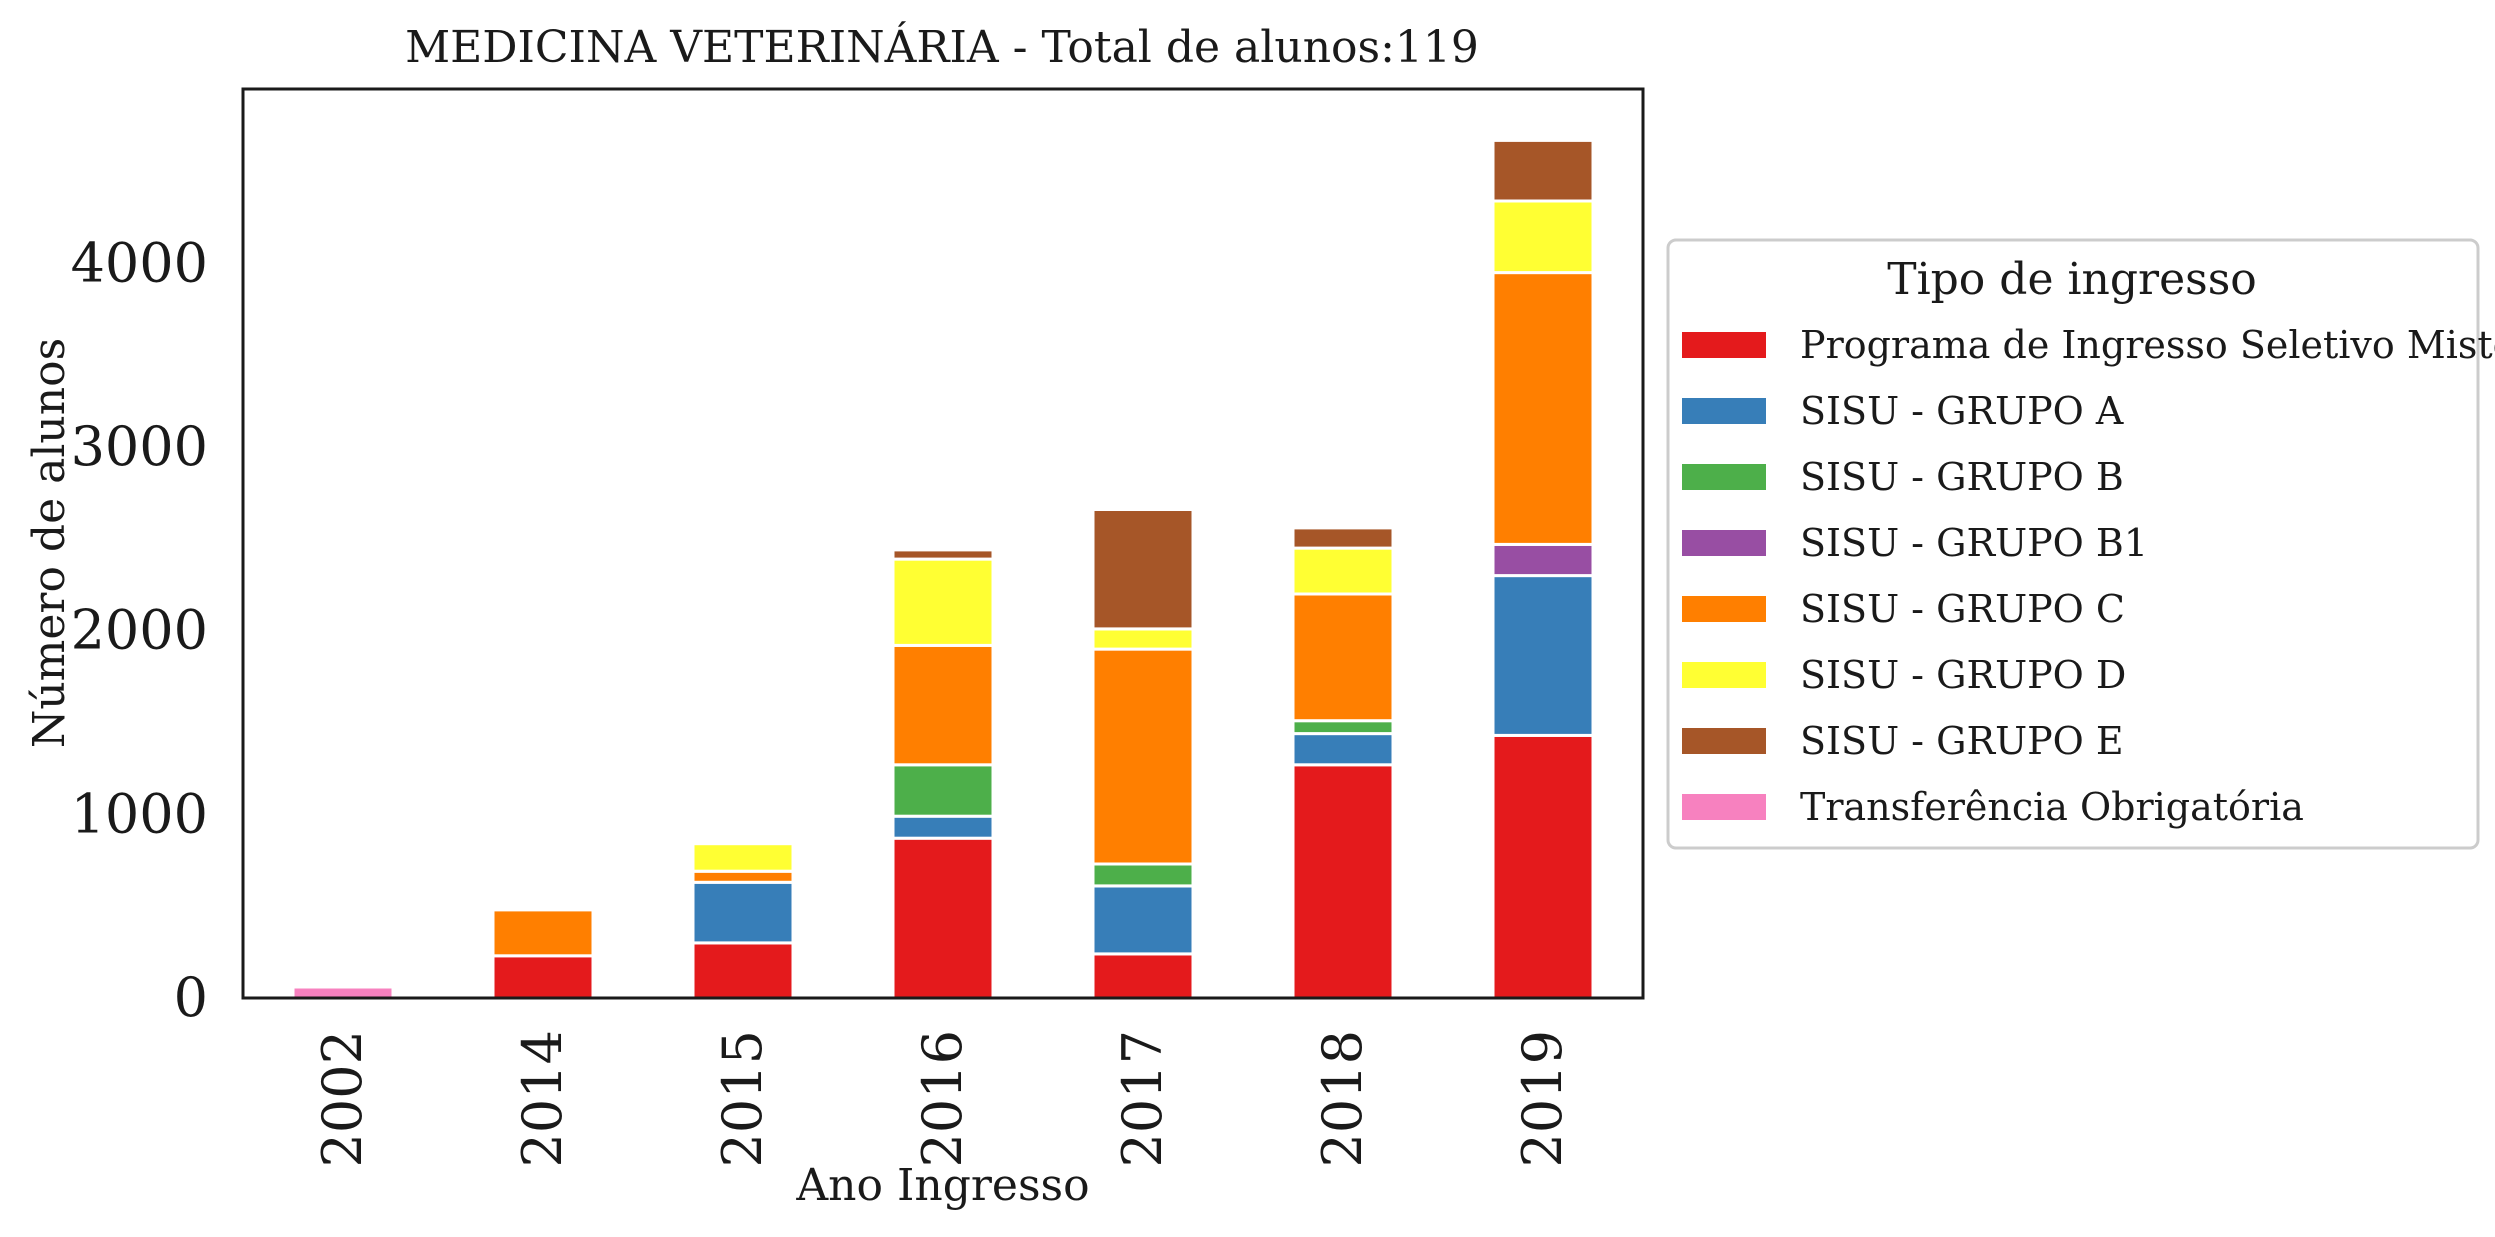  Describe the element at coordinates (542, 1098) in the screenshot. I see `x-tick-label: 2014` at that location.